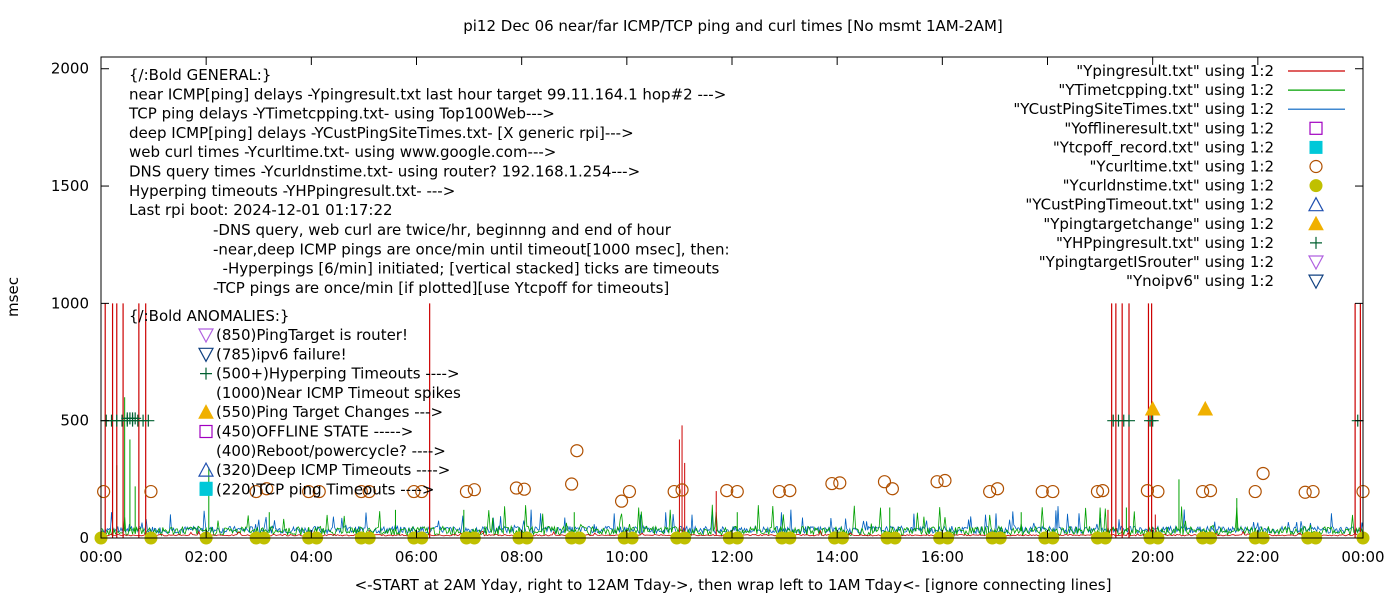 This screenshot has width=1400, height=600. What do you see at coordinates (1166, 90) in the screenshot?
I see `legend-label: "YTimetcpping.txt" using 1:2` at bounding box center [1166, 90].